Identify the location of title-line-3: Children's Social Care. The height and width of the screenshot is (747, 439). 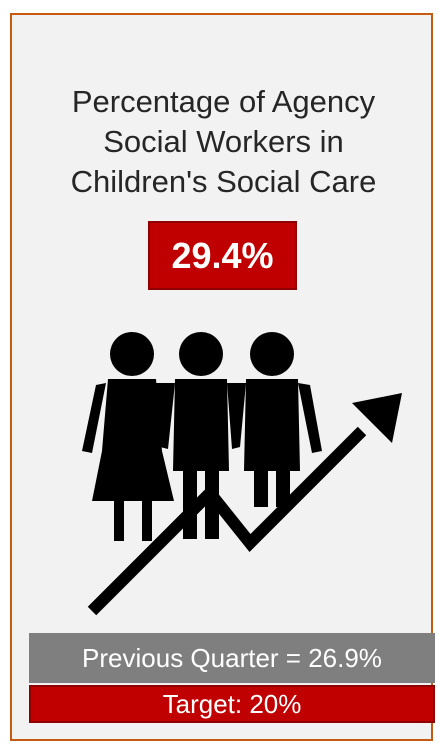
(223, 181).